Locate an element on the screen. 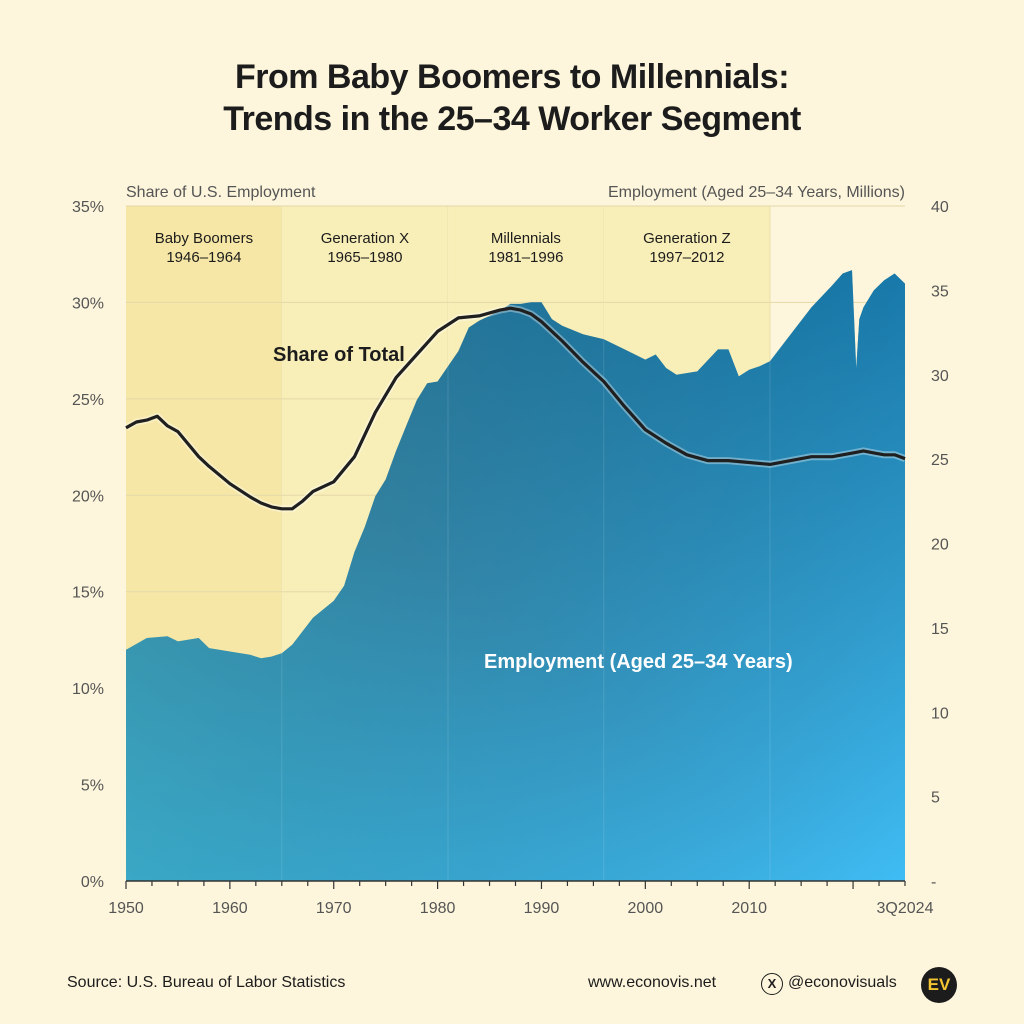 The image size is (1024, 1024). website-link: www.econovis.net is located at coordinates (652, 982).